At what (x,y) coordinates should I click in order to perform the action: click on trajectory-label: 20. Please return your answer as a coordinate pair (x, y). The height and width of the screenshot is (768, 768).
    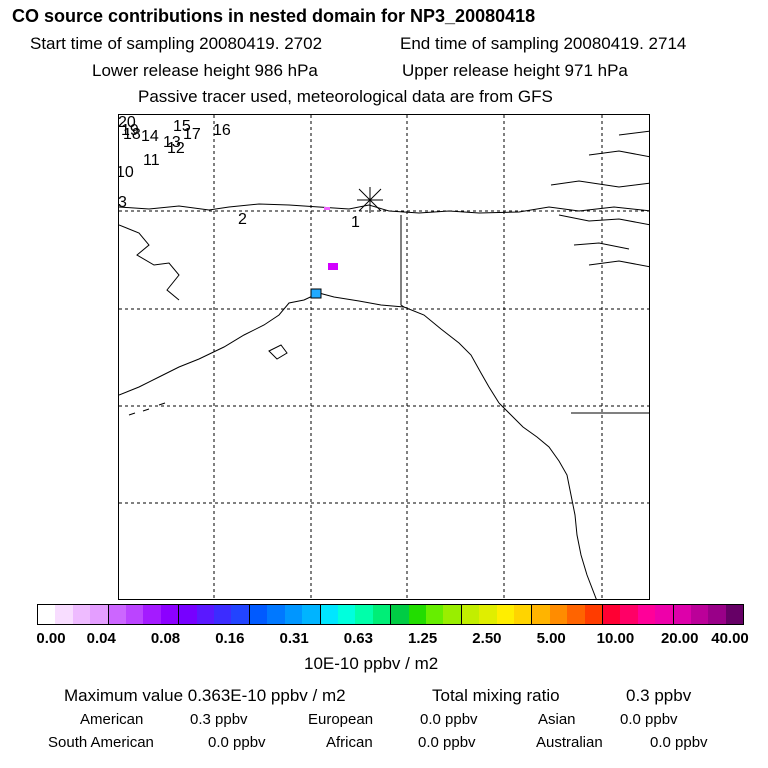
    Looking at the image, I should click on (127, 123).